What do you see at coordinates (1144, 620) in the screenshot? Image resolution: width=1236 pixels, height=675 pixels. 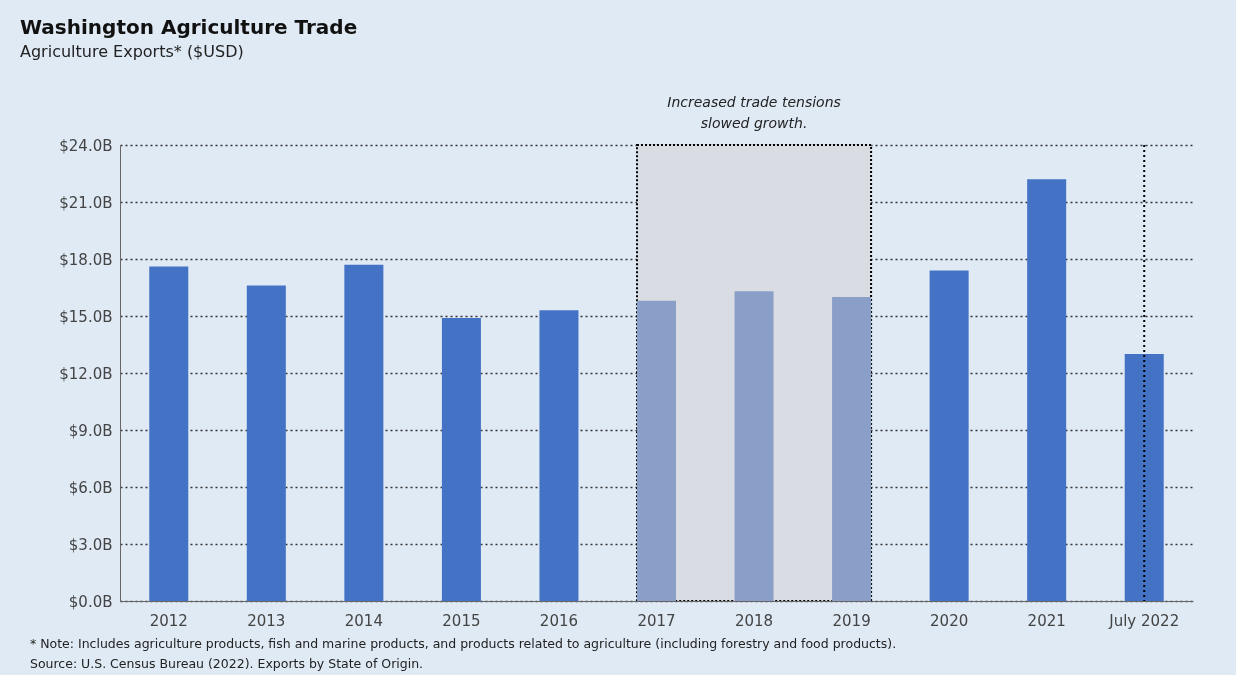 I see `x-tick-label: July 2022` at bounding box center [1144, 620].